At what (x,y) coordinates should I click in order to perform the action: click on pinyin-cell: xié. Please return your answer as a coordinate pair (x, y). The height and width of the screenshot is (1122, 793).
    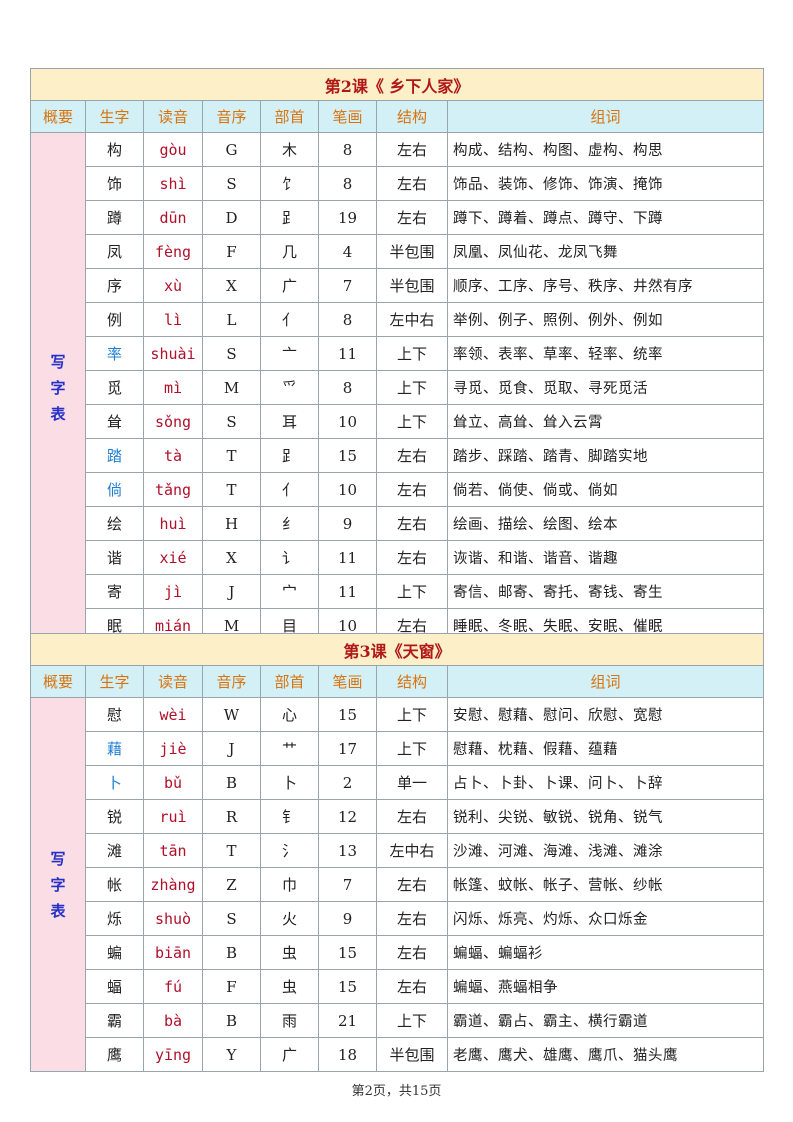
    Looking at the image, I should click on (173, 557).